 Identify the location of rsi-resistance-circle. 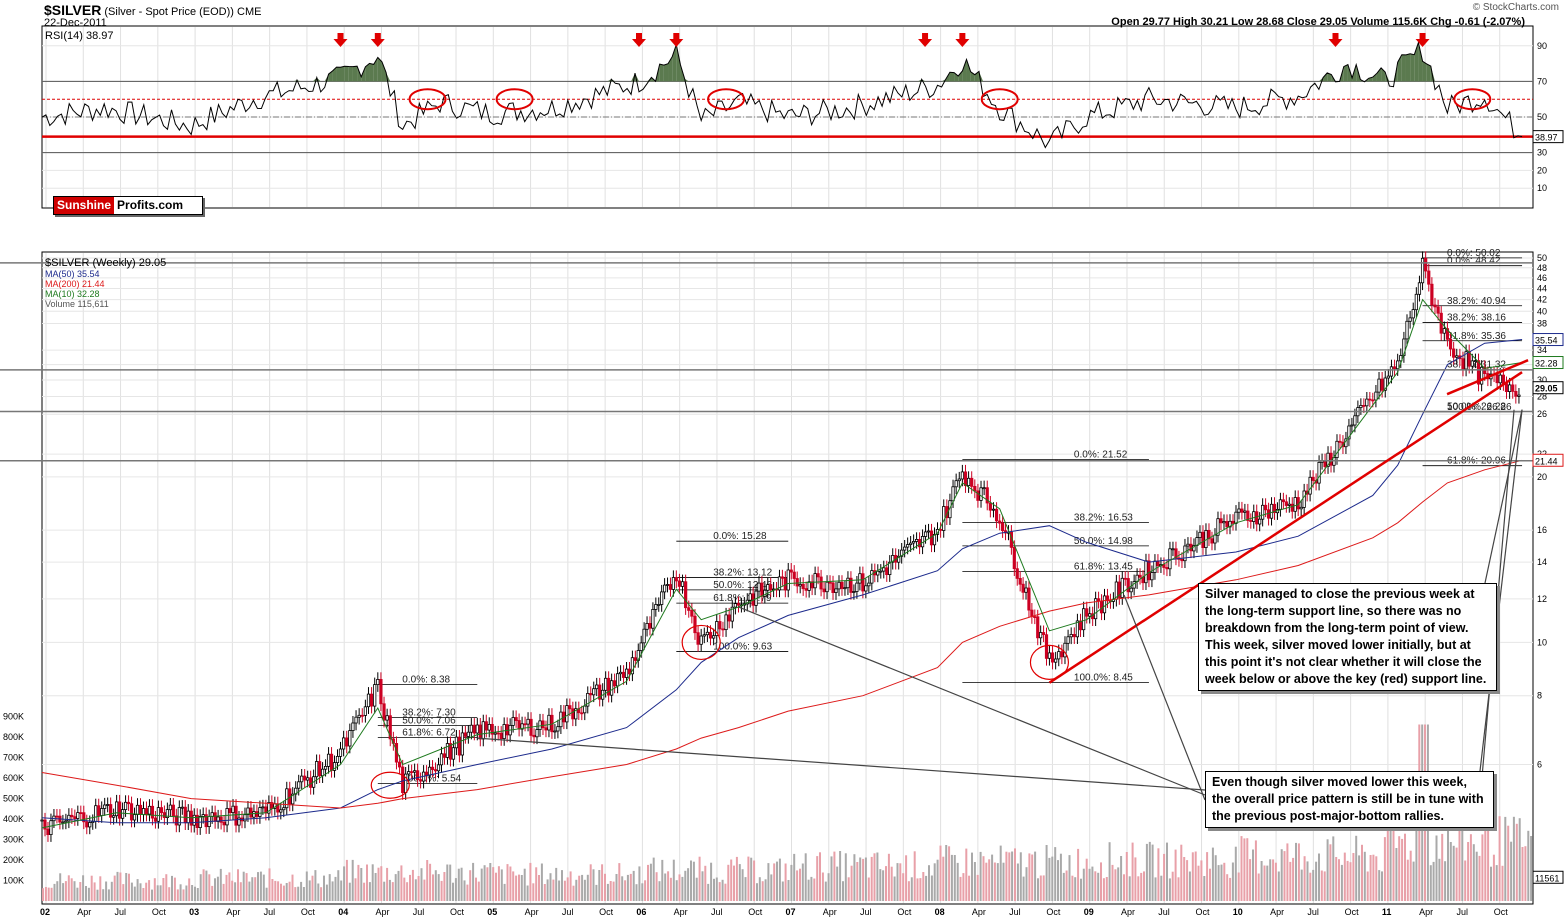
(427, 99).